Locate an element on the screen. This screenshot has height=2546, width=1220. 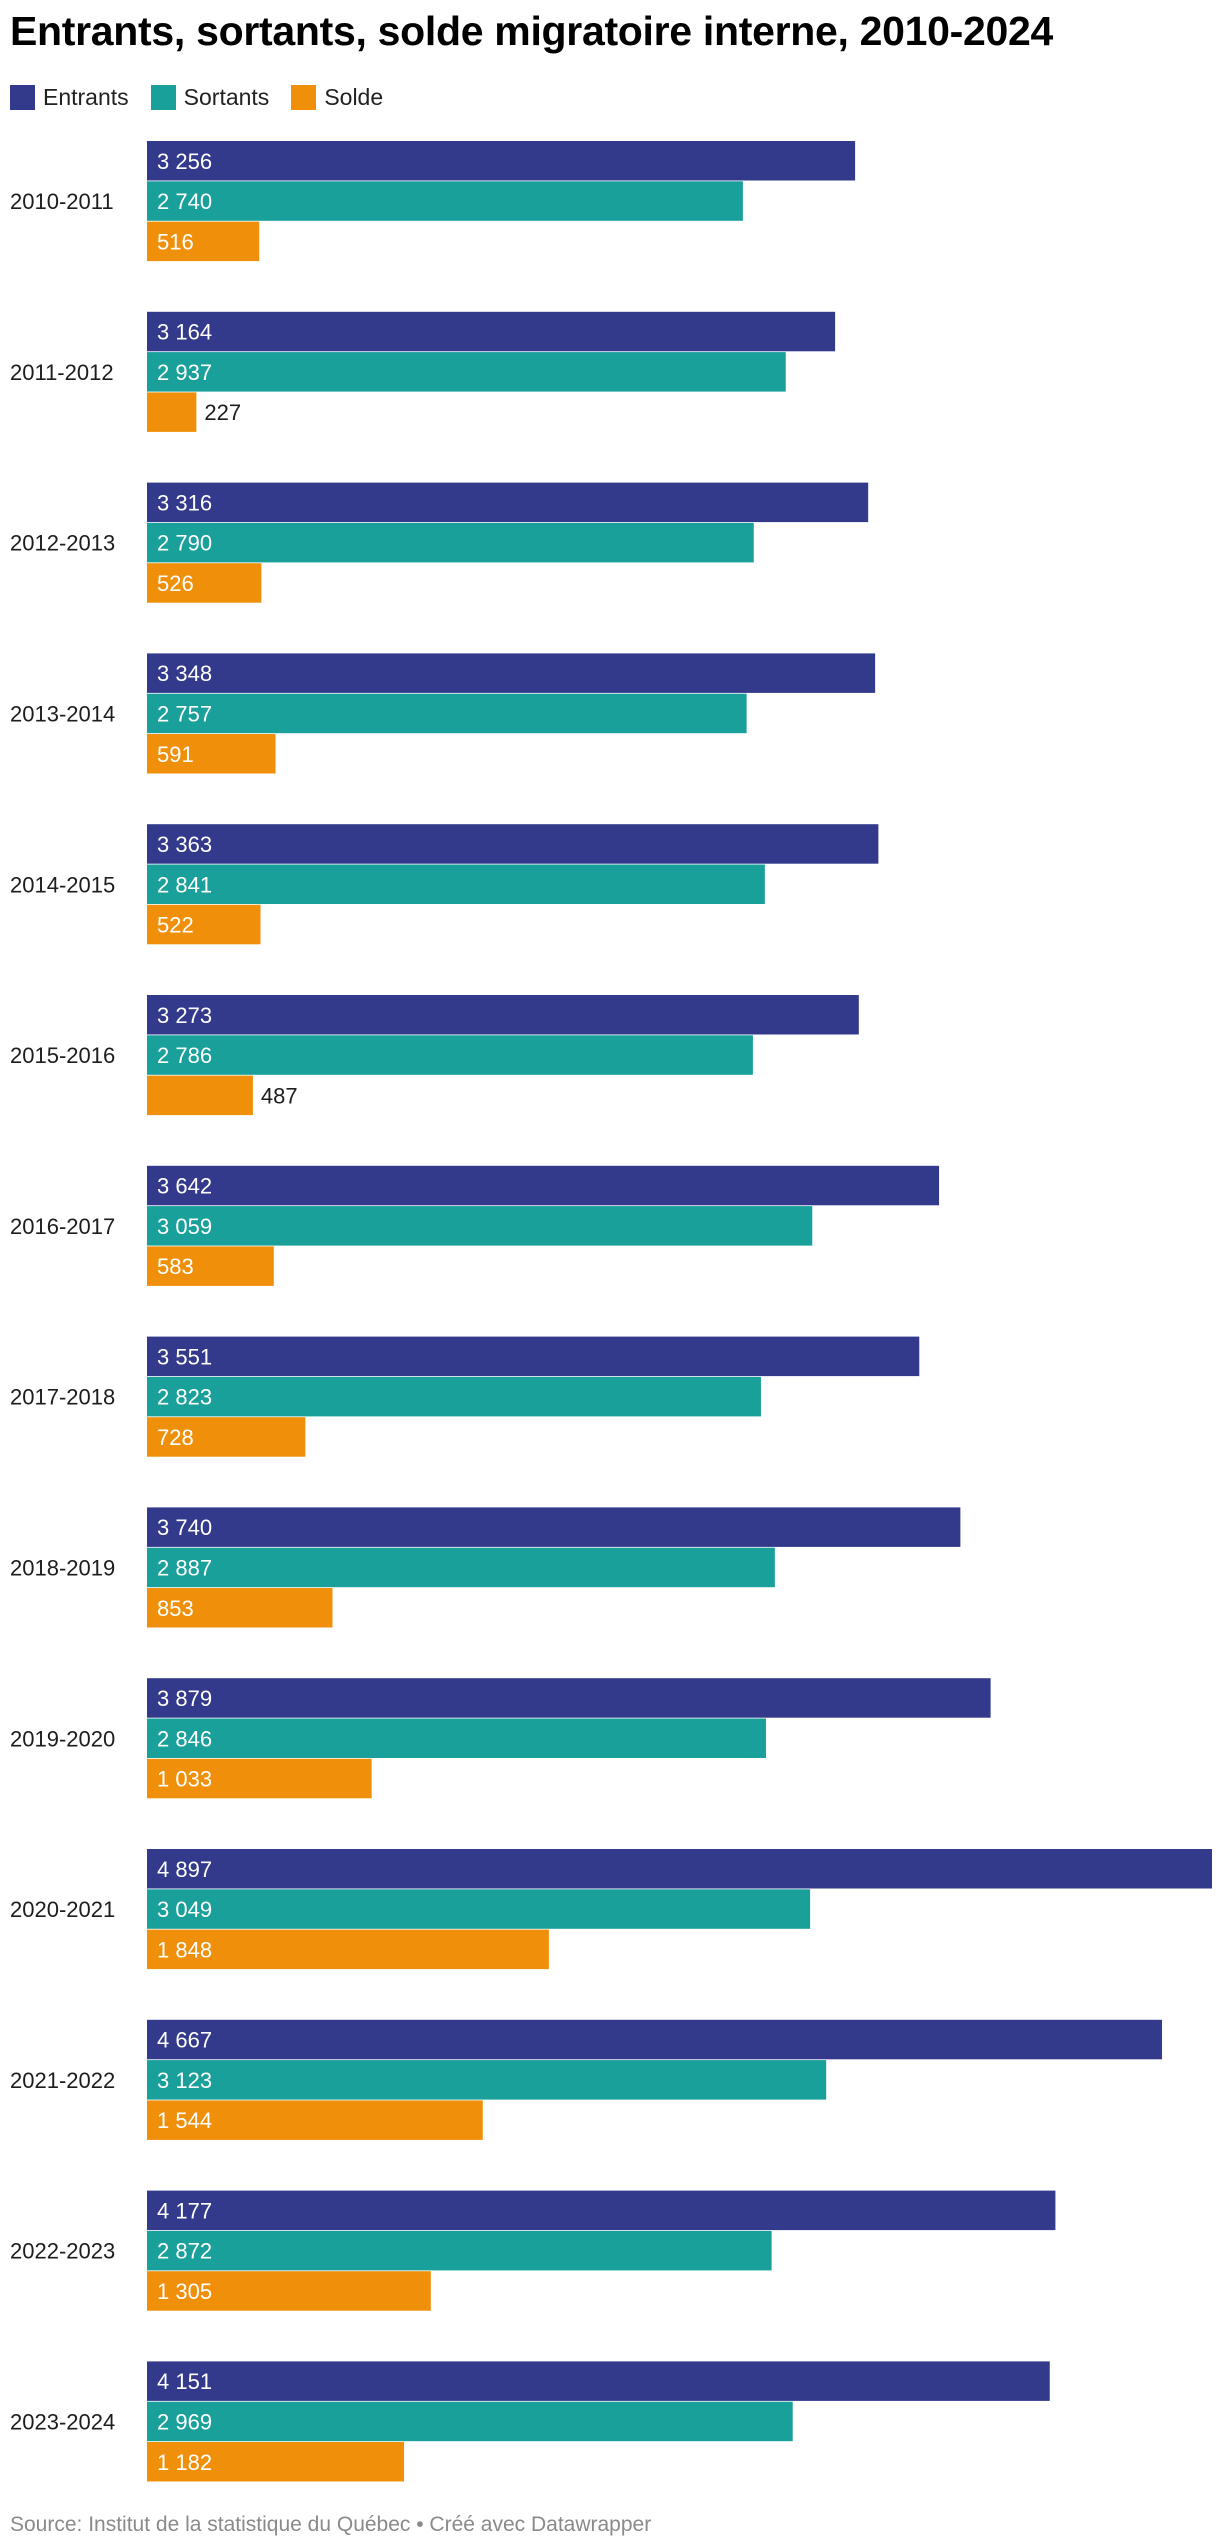
data-label-solde: 591 is located at coordinates (175, 754).